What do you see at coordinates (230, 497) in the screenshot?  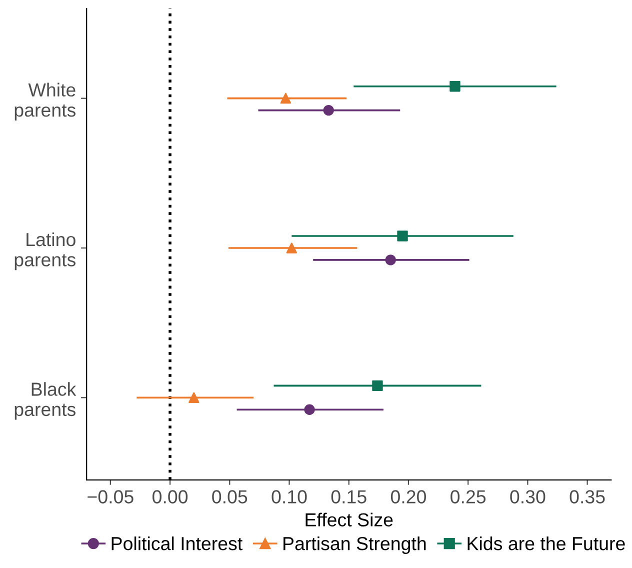 I see `x-tick-label: 0.05` at bounding box center [230, 497].